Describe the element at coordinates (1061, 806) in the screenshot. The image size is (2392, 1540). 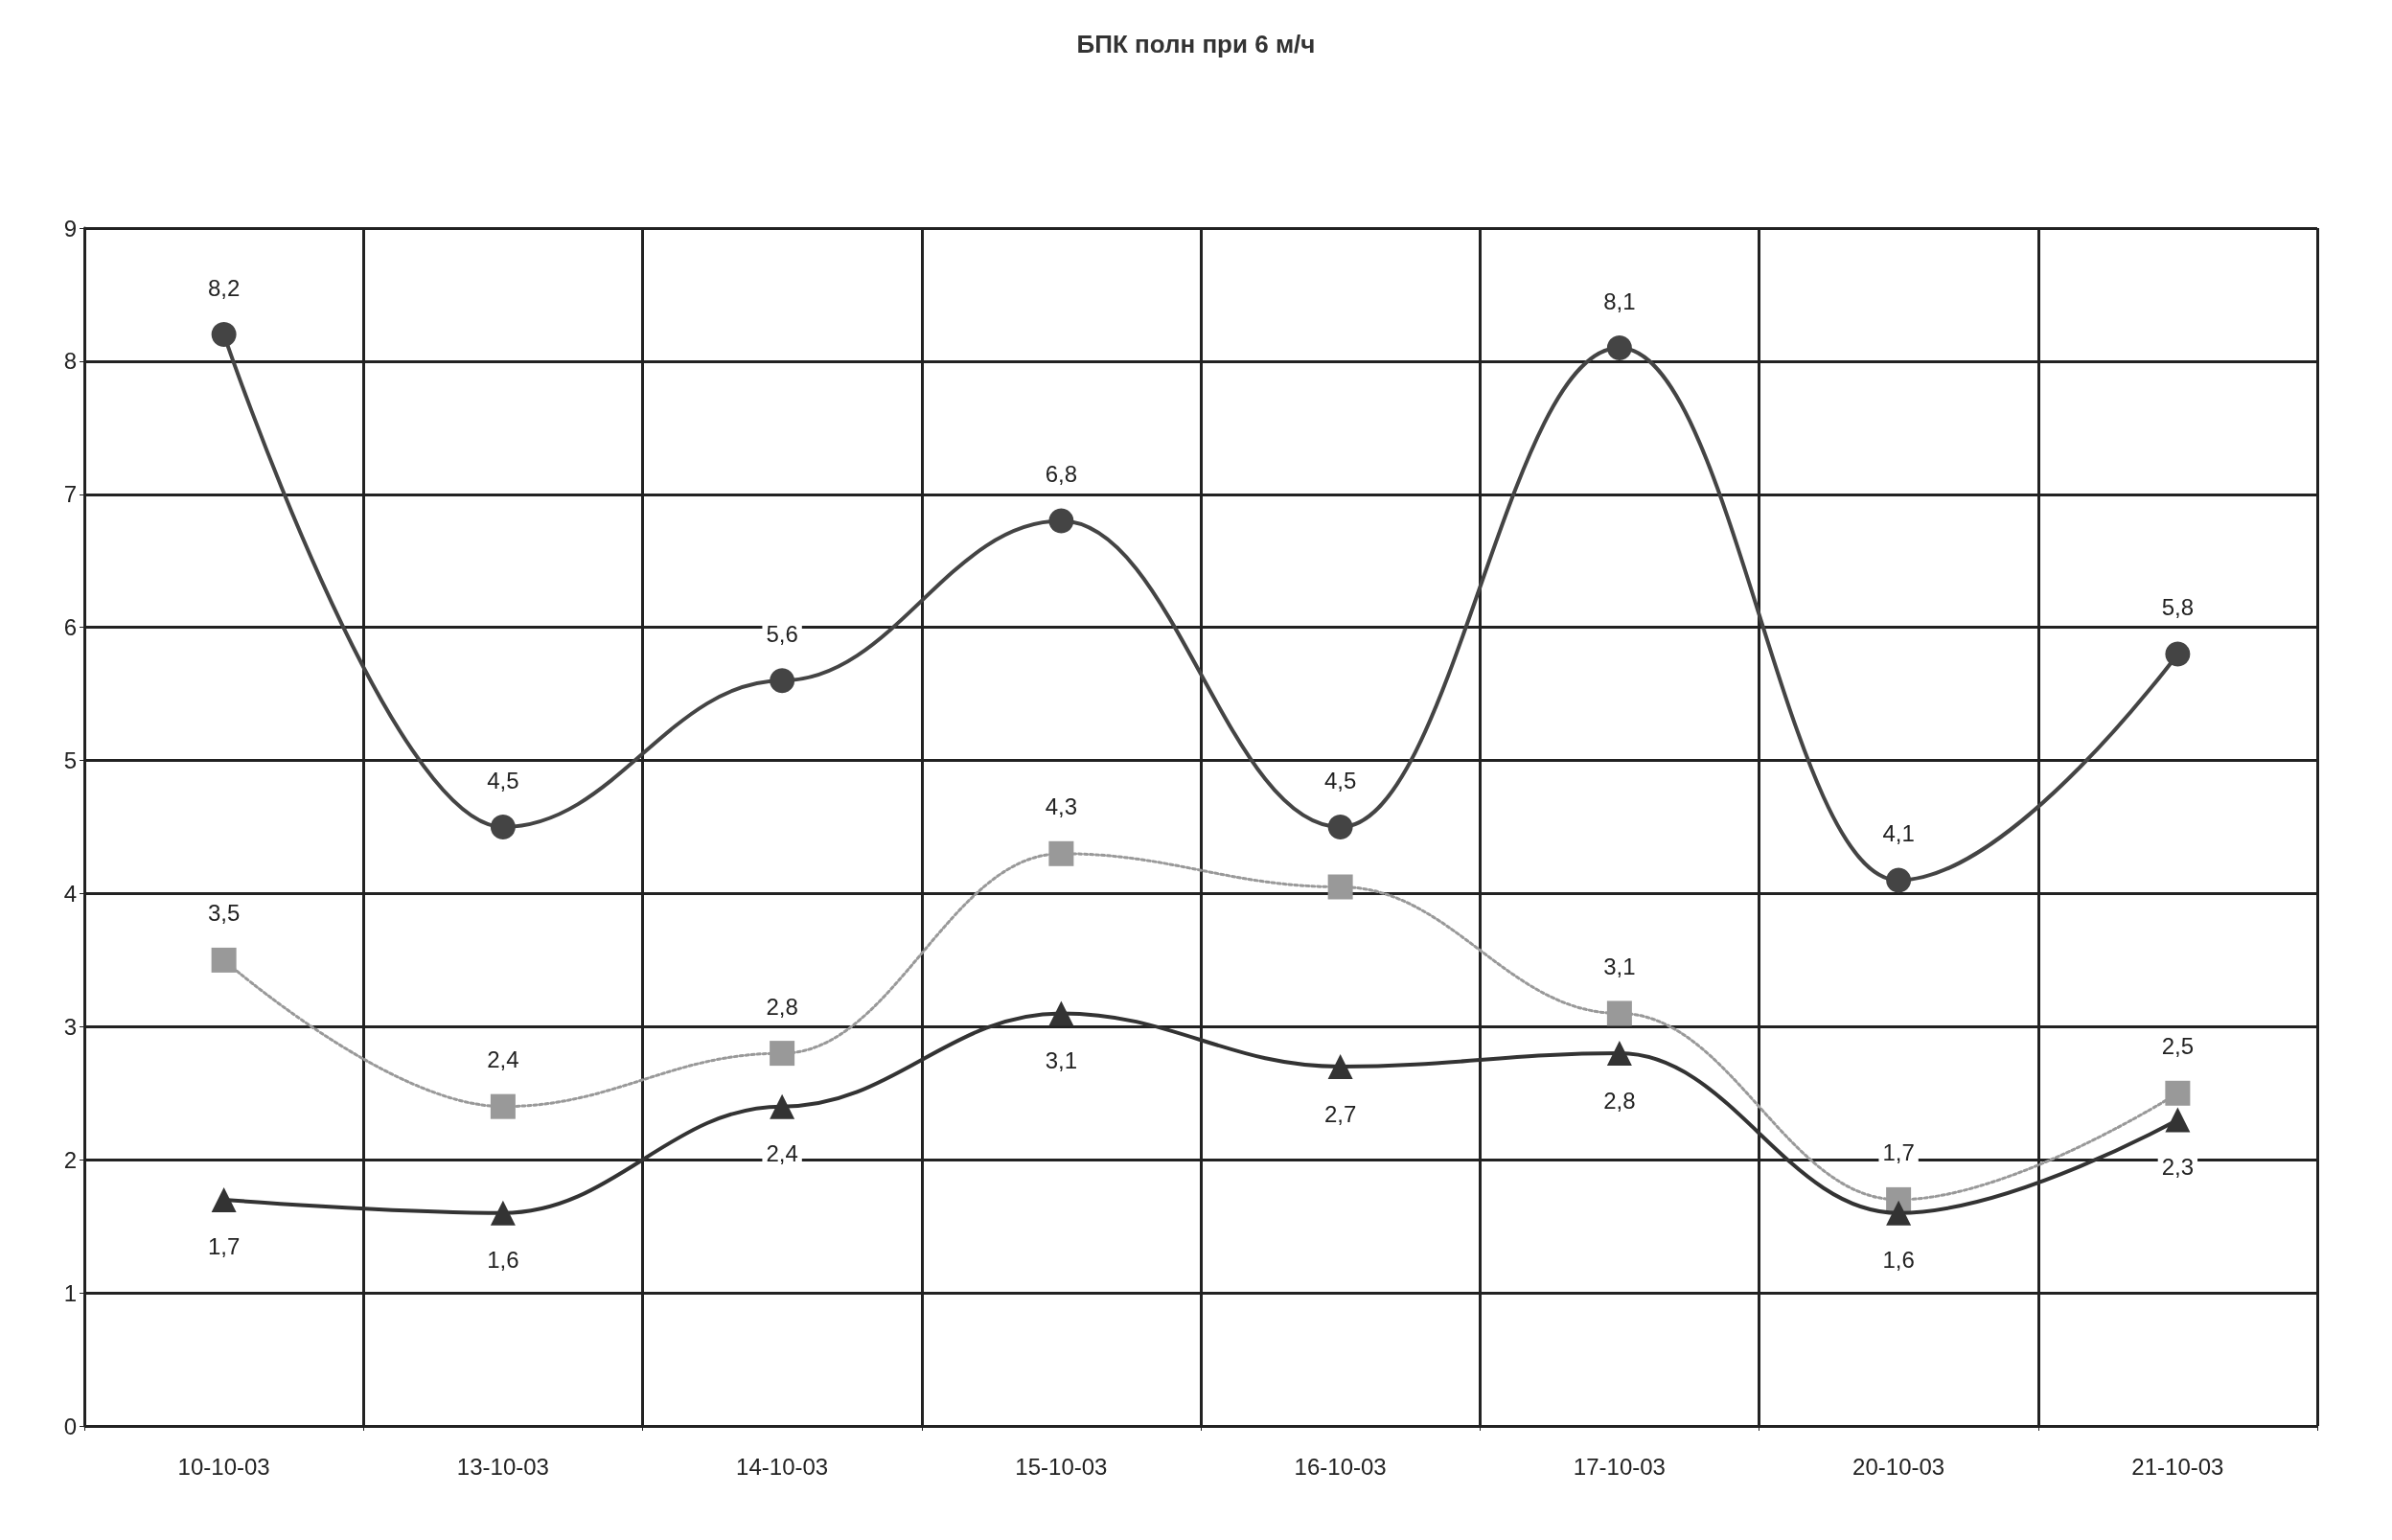
I see `data-label: 4,3` at that location.